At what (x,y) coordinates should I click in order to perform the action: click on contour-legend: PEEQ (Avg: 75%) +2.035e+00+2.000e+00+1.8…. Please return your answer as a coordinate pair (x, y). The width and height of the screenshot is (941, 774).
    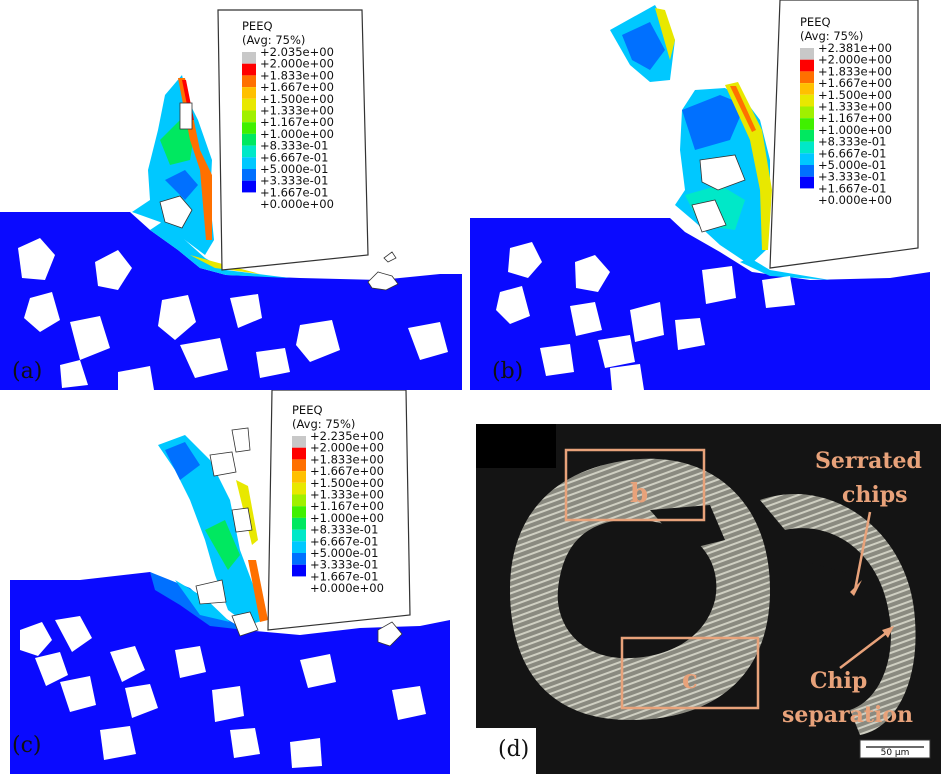
    Looking at the image, I should click on (288, 115).